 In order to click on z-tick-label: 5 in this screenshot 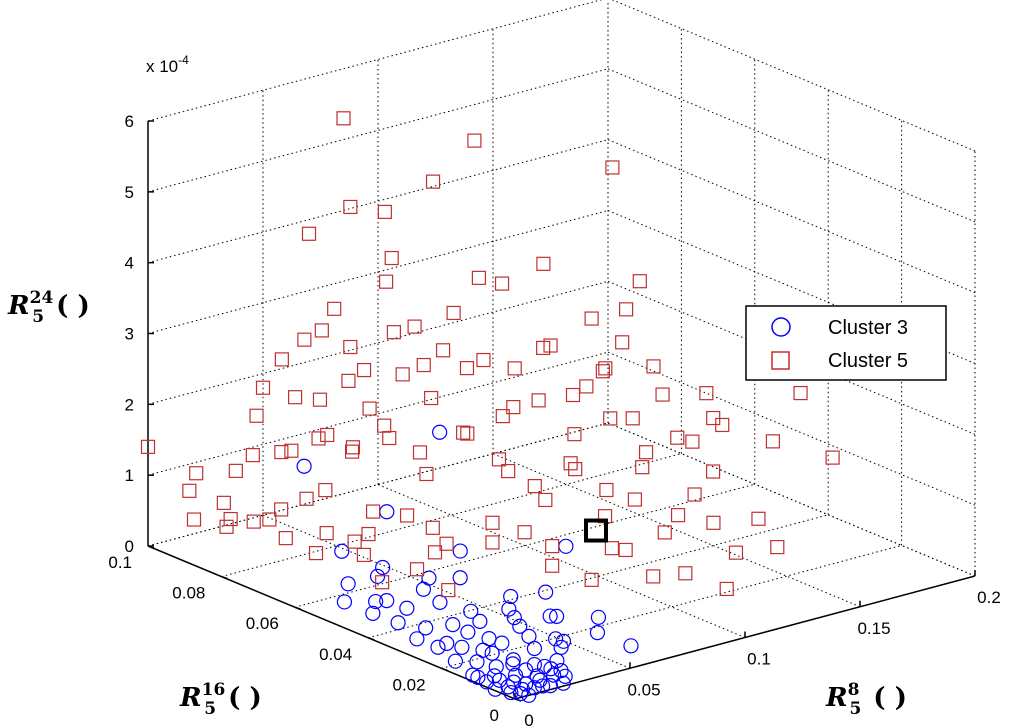, I will do `click(129, 192)`.